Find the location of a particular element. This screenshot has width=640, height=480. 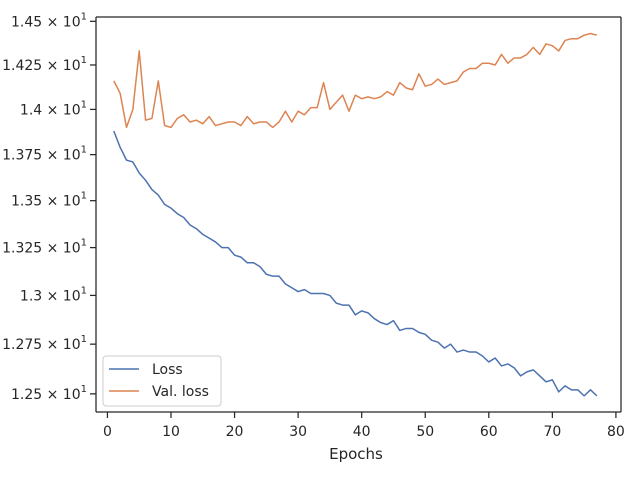

y-tick-label: 1.375 × 10¹ is located at coordinates (44, 154).